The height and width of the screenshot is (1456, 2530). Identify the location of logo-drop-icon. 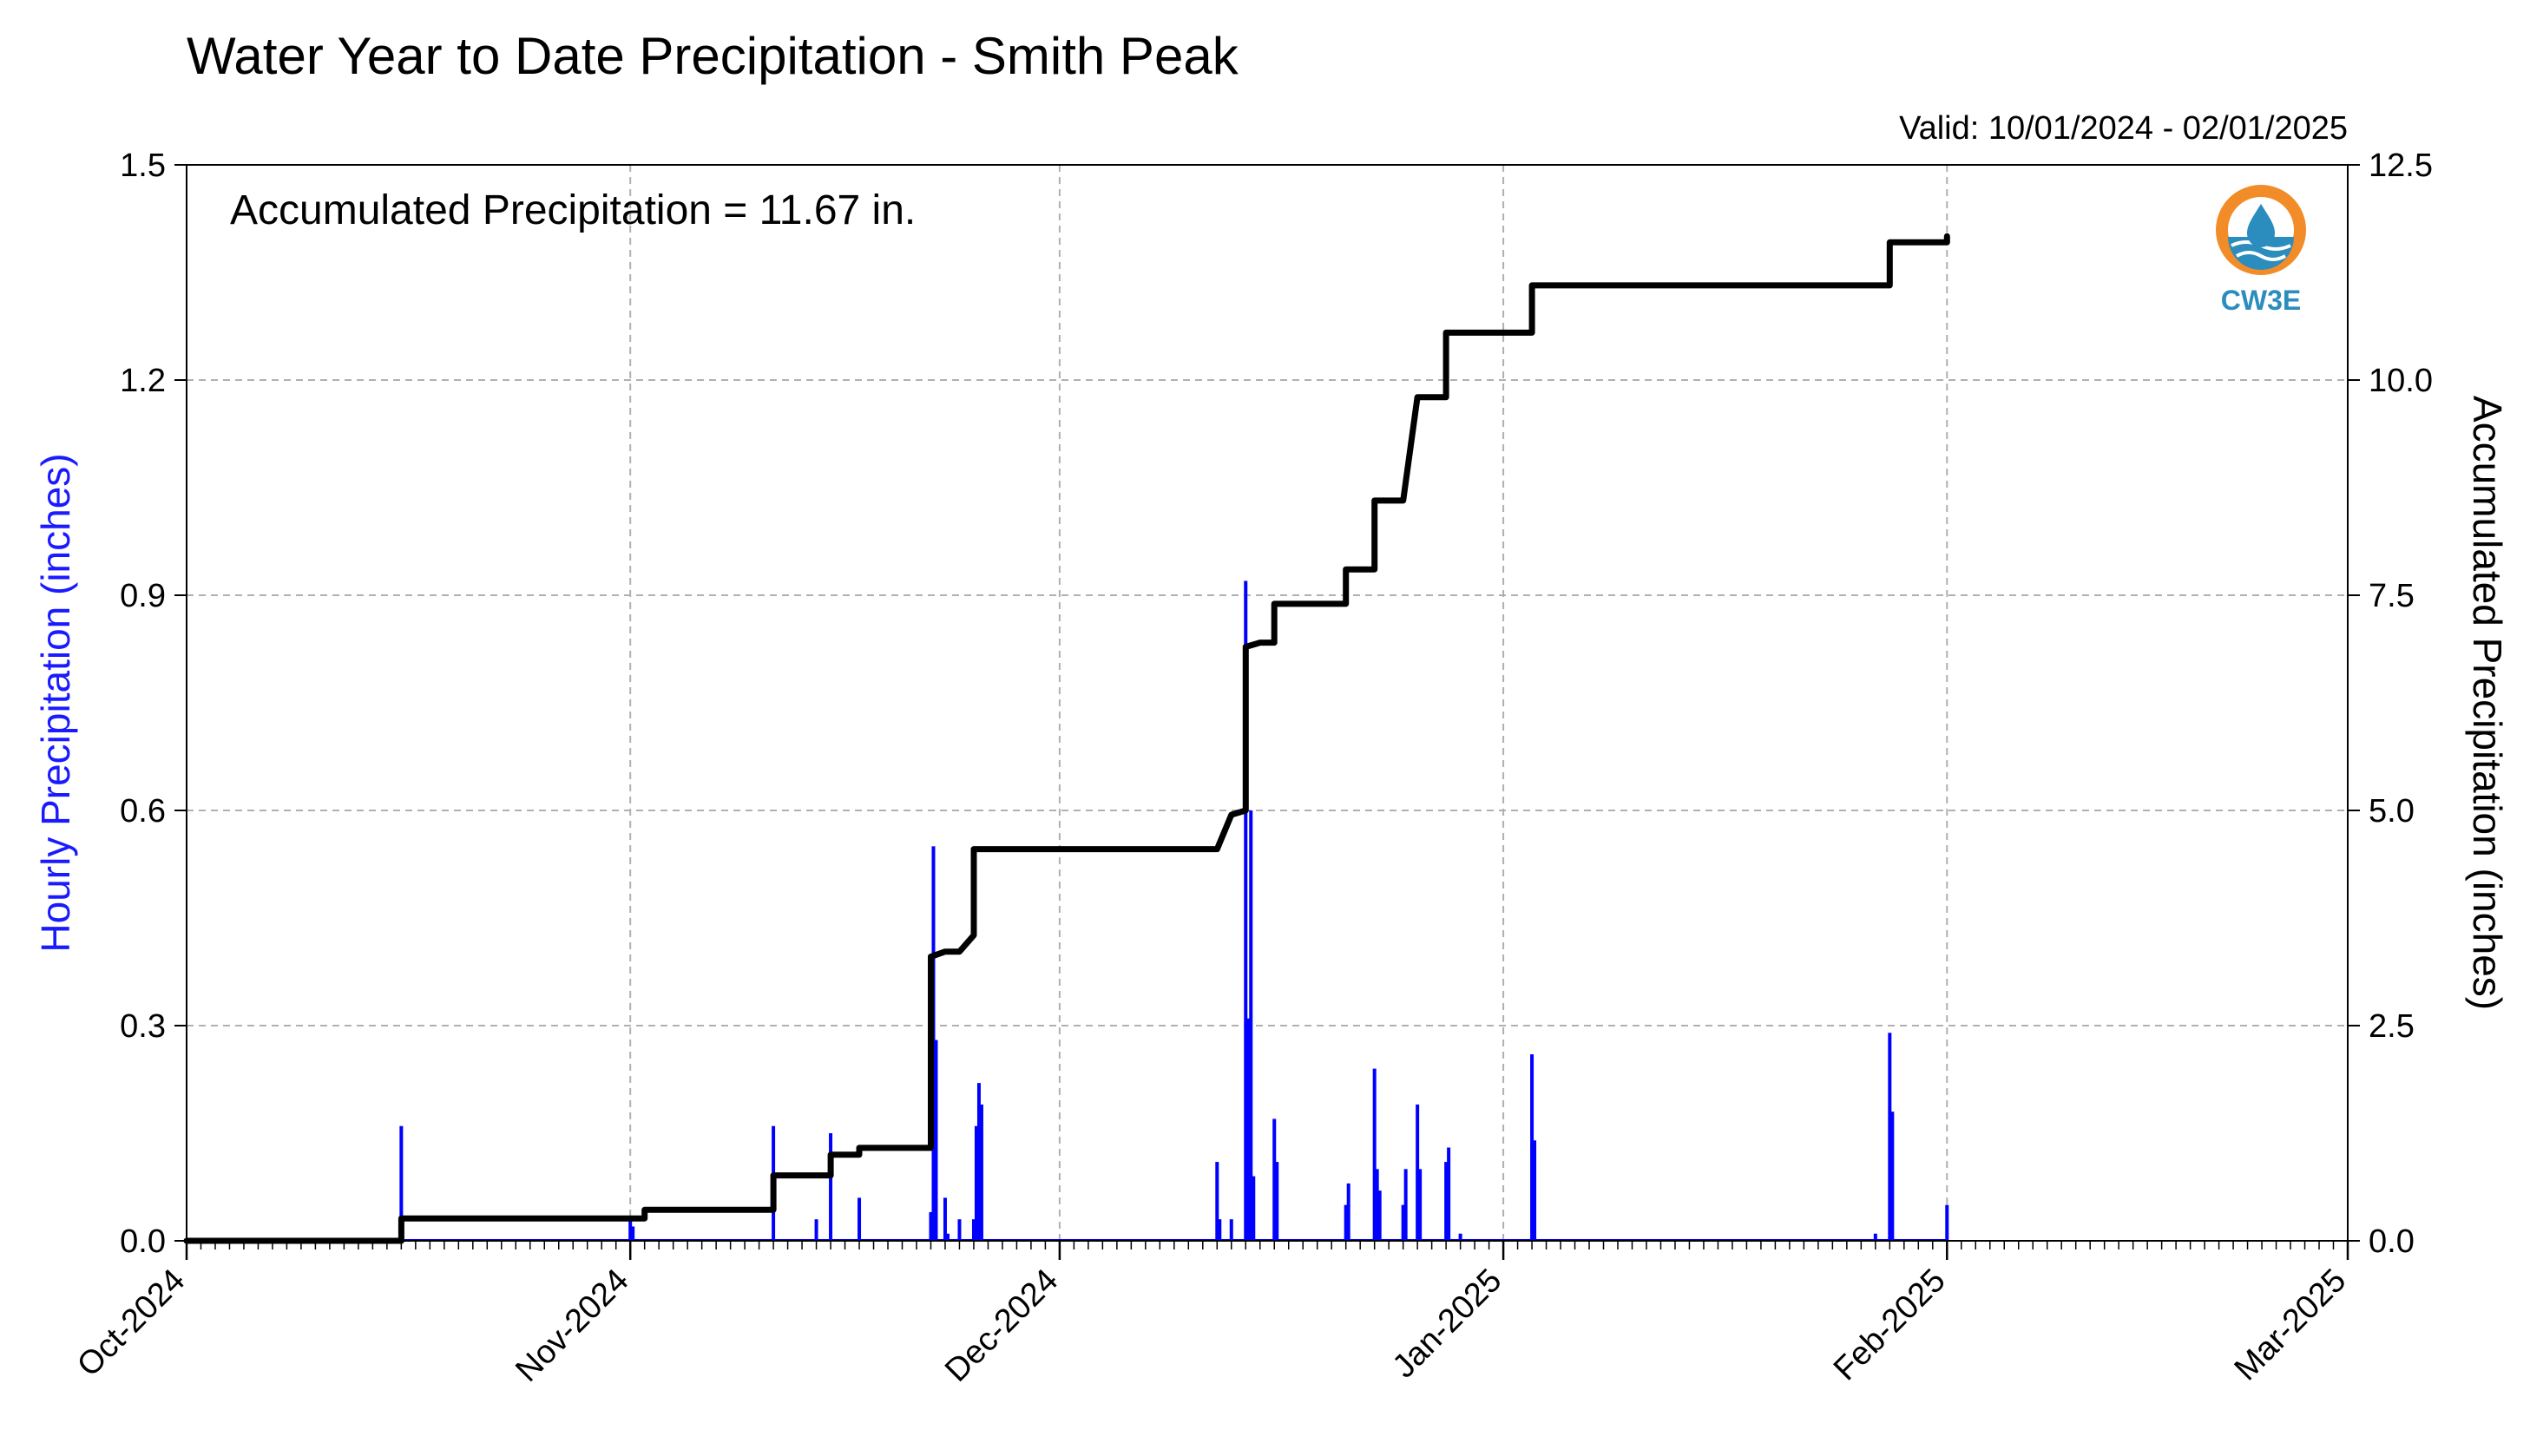
(2261, 225).